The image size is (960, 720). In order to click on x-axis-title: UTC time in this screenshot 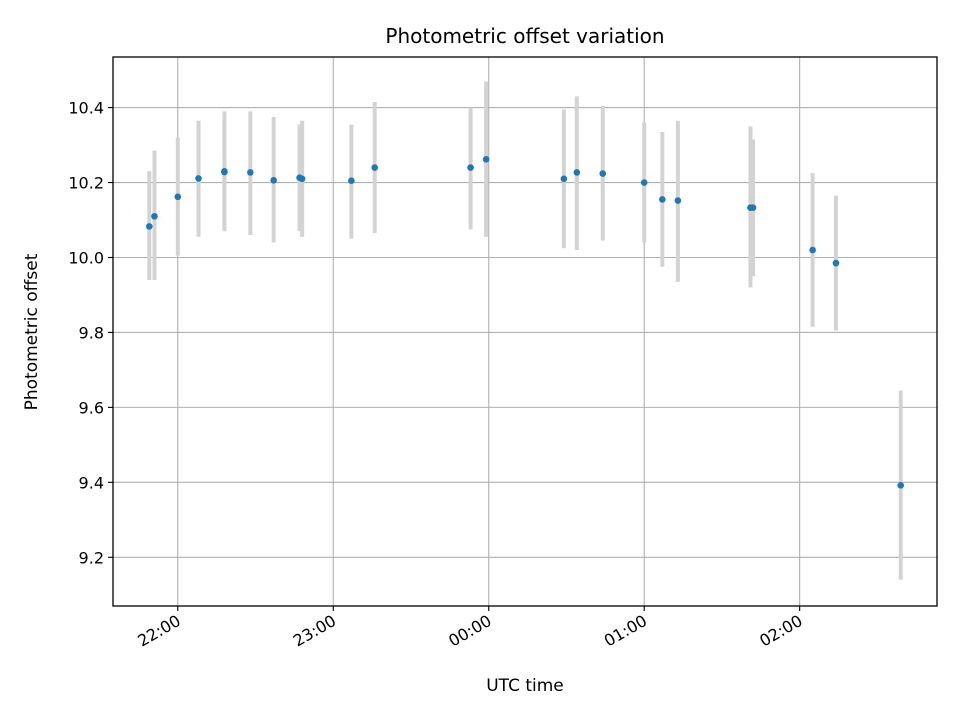, I will do `click(525, 686)`.